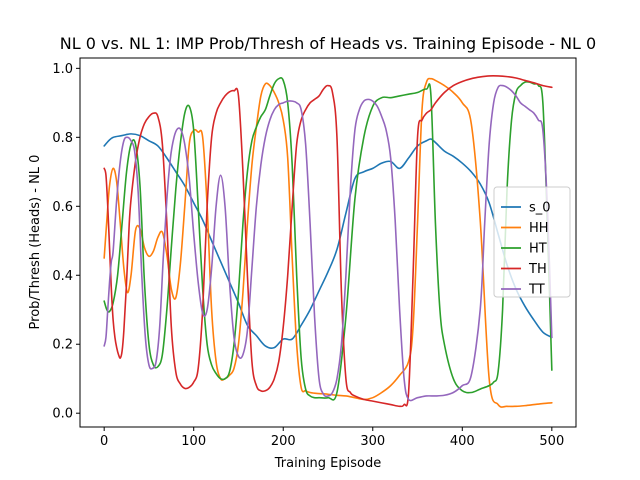 This screenshot has width=640, height=480. I want to click on legend-label-ht: HT, so click(538, 249).